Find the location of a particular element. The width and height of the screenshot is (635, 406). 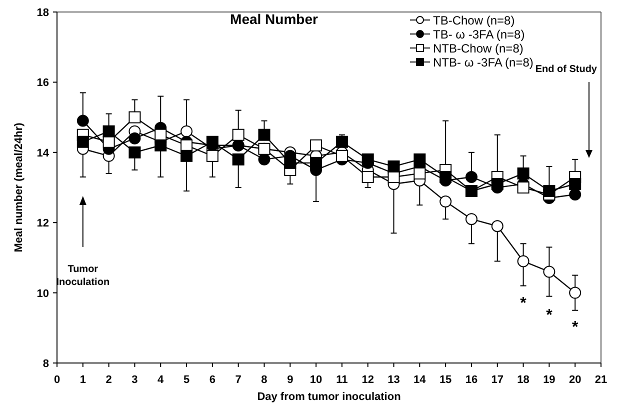

x-tick-label: 0 is located at coordinates (57, 380).